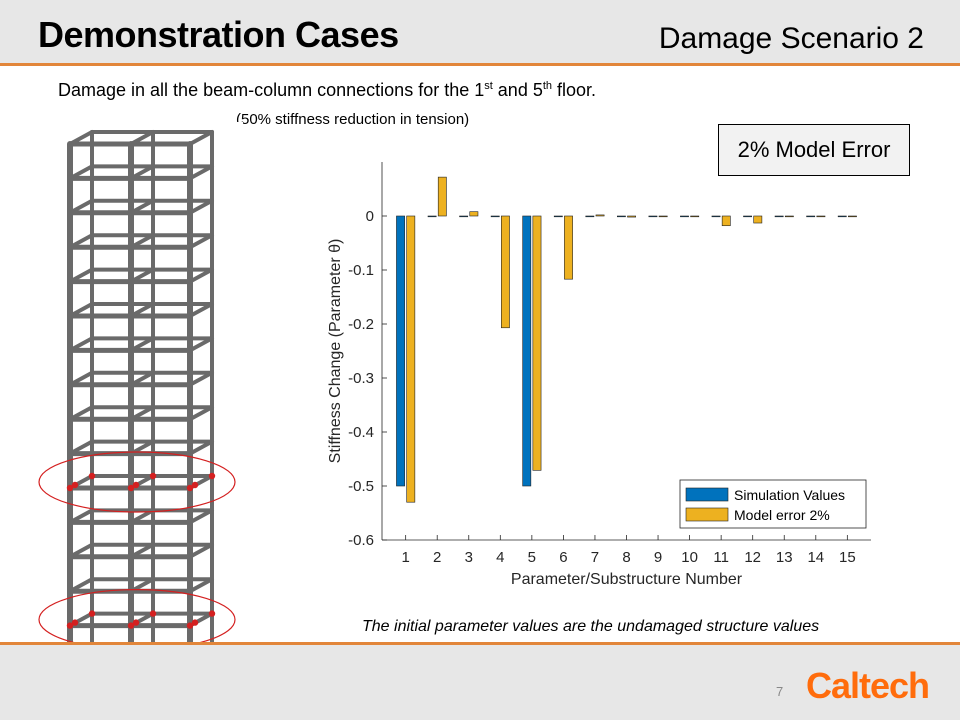 Image resolution: width=960 pixels, height=720 pixels. What do you see at coordinates (752, 557) in the screenshot?
I see `x-tick-label: 12` at bounding box center [752, 557].